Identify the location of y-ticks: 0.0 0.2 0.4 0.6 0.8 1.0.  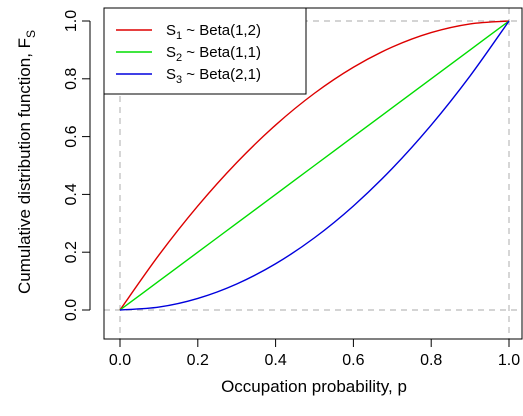
(76, 165).